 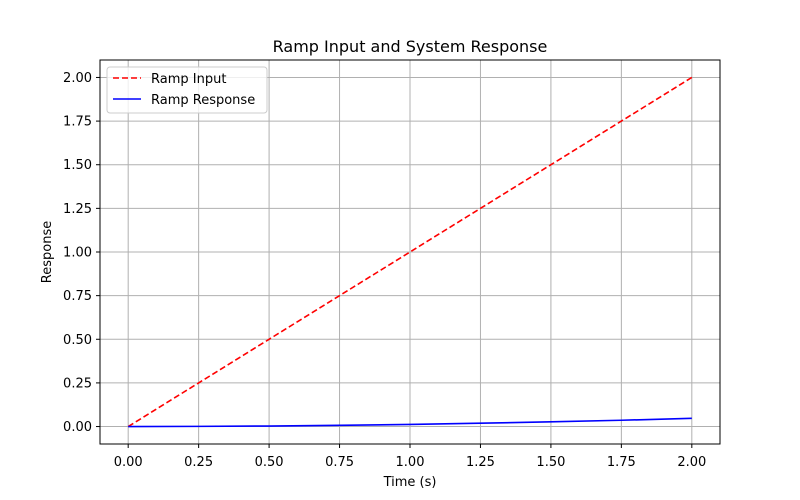 I want to click on legend-label-ramp-input: Ramp Input, so click(x=188, y=79).